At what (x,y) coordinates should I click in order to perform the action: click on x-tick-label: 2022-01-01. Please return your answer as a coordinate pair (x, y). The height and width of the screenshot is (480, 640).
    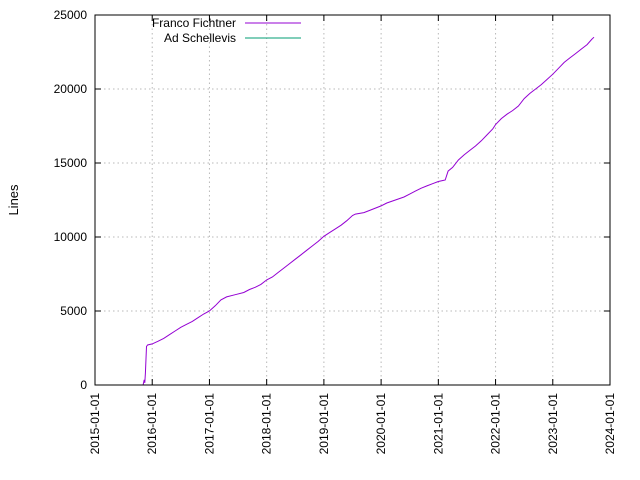
    Looking at the image, I should click on (496, 424).